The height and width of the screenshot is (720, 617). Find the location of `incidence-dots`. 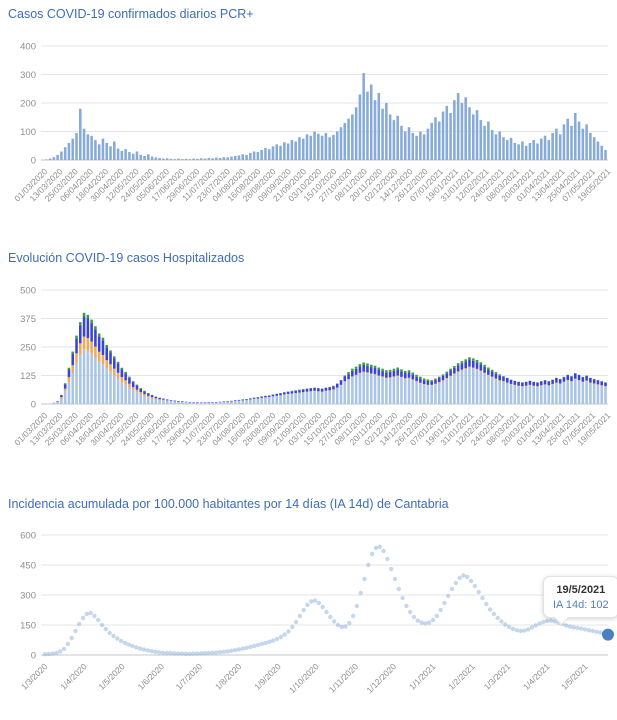

incidence-dots is located at coordinates (326, 600).